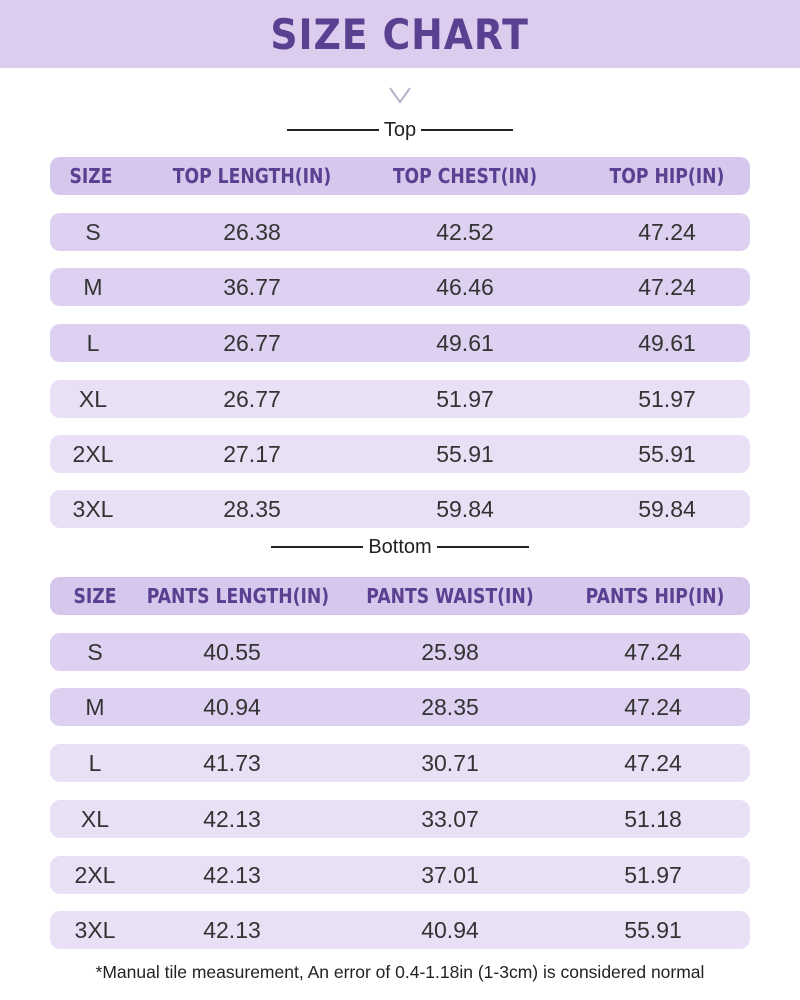 This screenshot has width=800, height=1000. I want to click on bottom-section-label: Bottom, so click(400, 547).